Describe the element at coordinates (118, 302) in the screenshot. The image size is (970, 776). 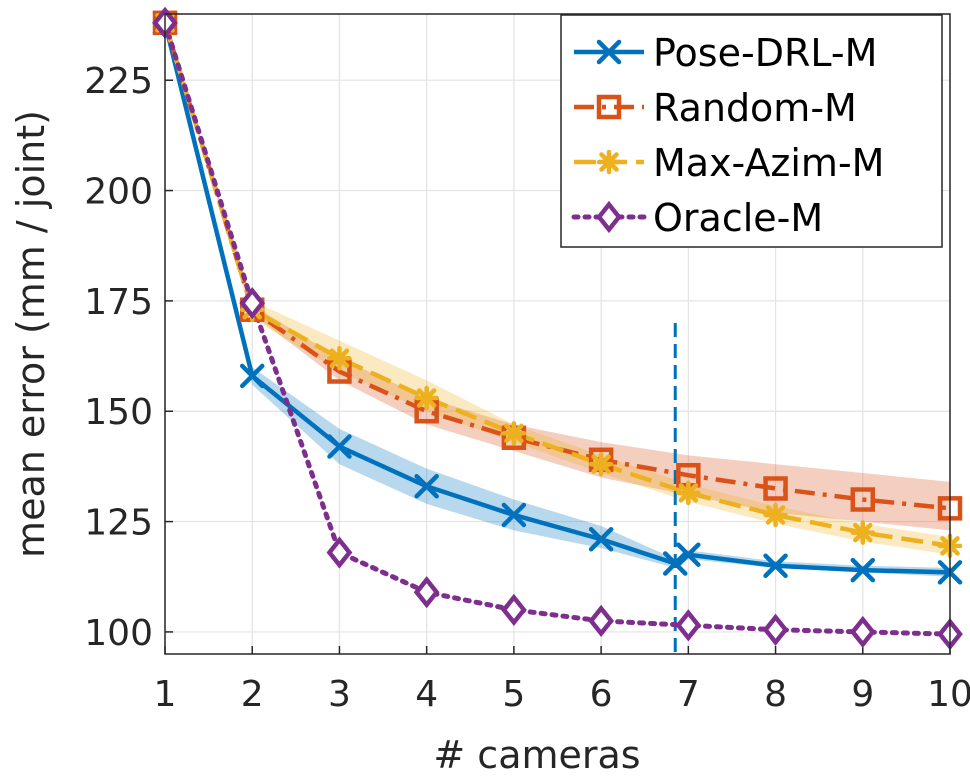
I see `y-tick-label: 175` at that location.